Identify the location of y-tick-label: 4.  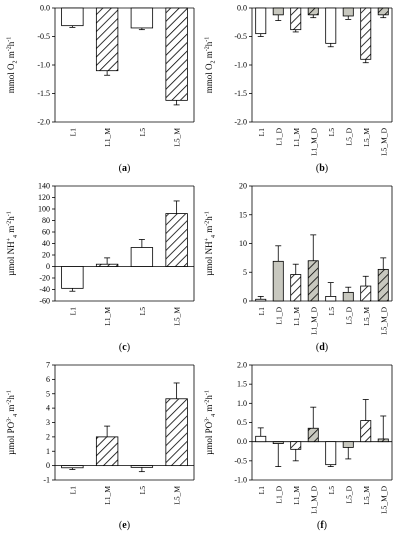
(48, 408).